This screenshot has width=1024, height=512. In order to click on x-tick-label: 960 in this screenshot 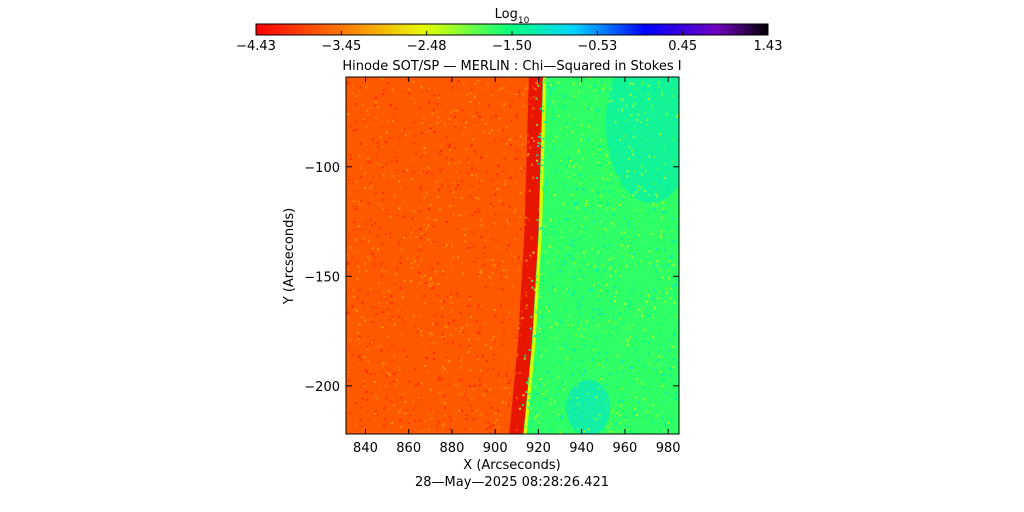, I will do `click(625, 448)`.